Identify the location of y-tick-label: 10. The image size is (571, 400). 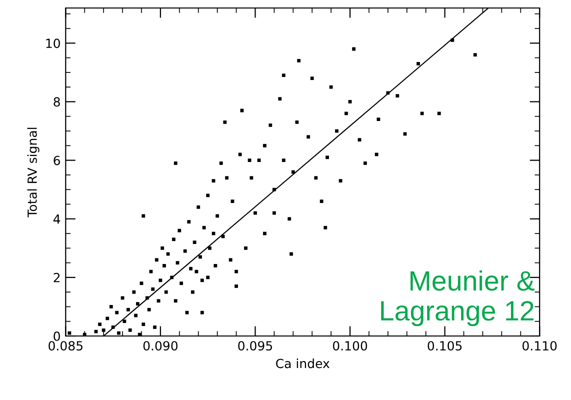
(53, 43).